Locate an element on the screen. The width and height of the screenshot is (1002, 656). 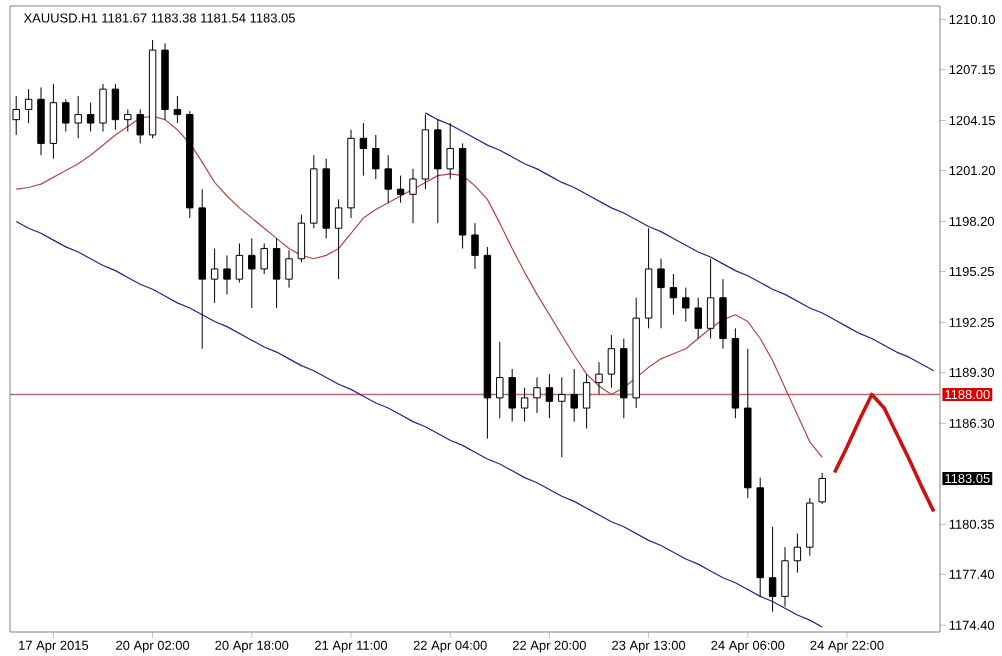
line-series is located at coordinates (884, 453).